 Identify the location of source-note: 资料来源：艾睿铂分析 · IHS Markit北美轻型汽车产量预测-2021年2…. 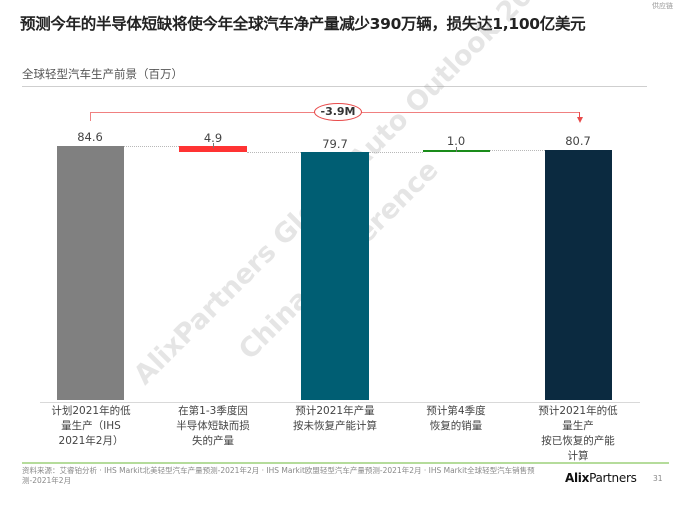
(278, 475).